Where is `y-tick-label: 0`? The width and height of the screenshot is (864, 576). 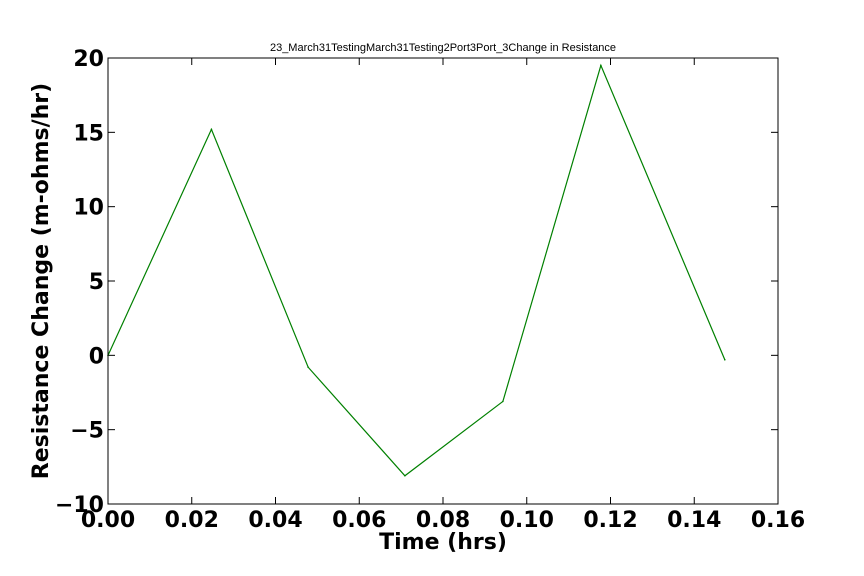 y-tick-label: 0 is located at coordinates (96, 356).